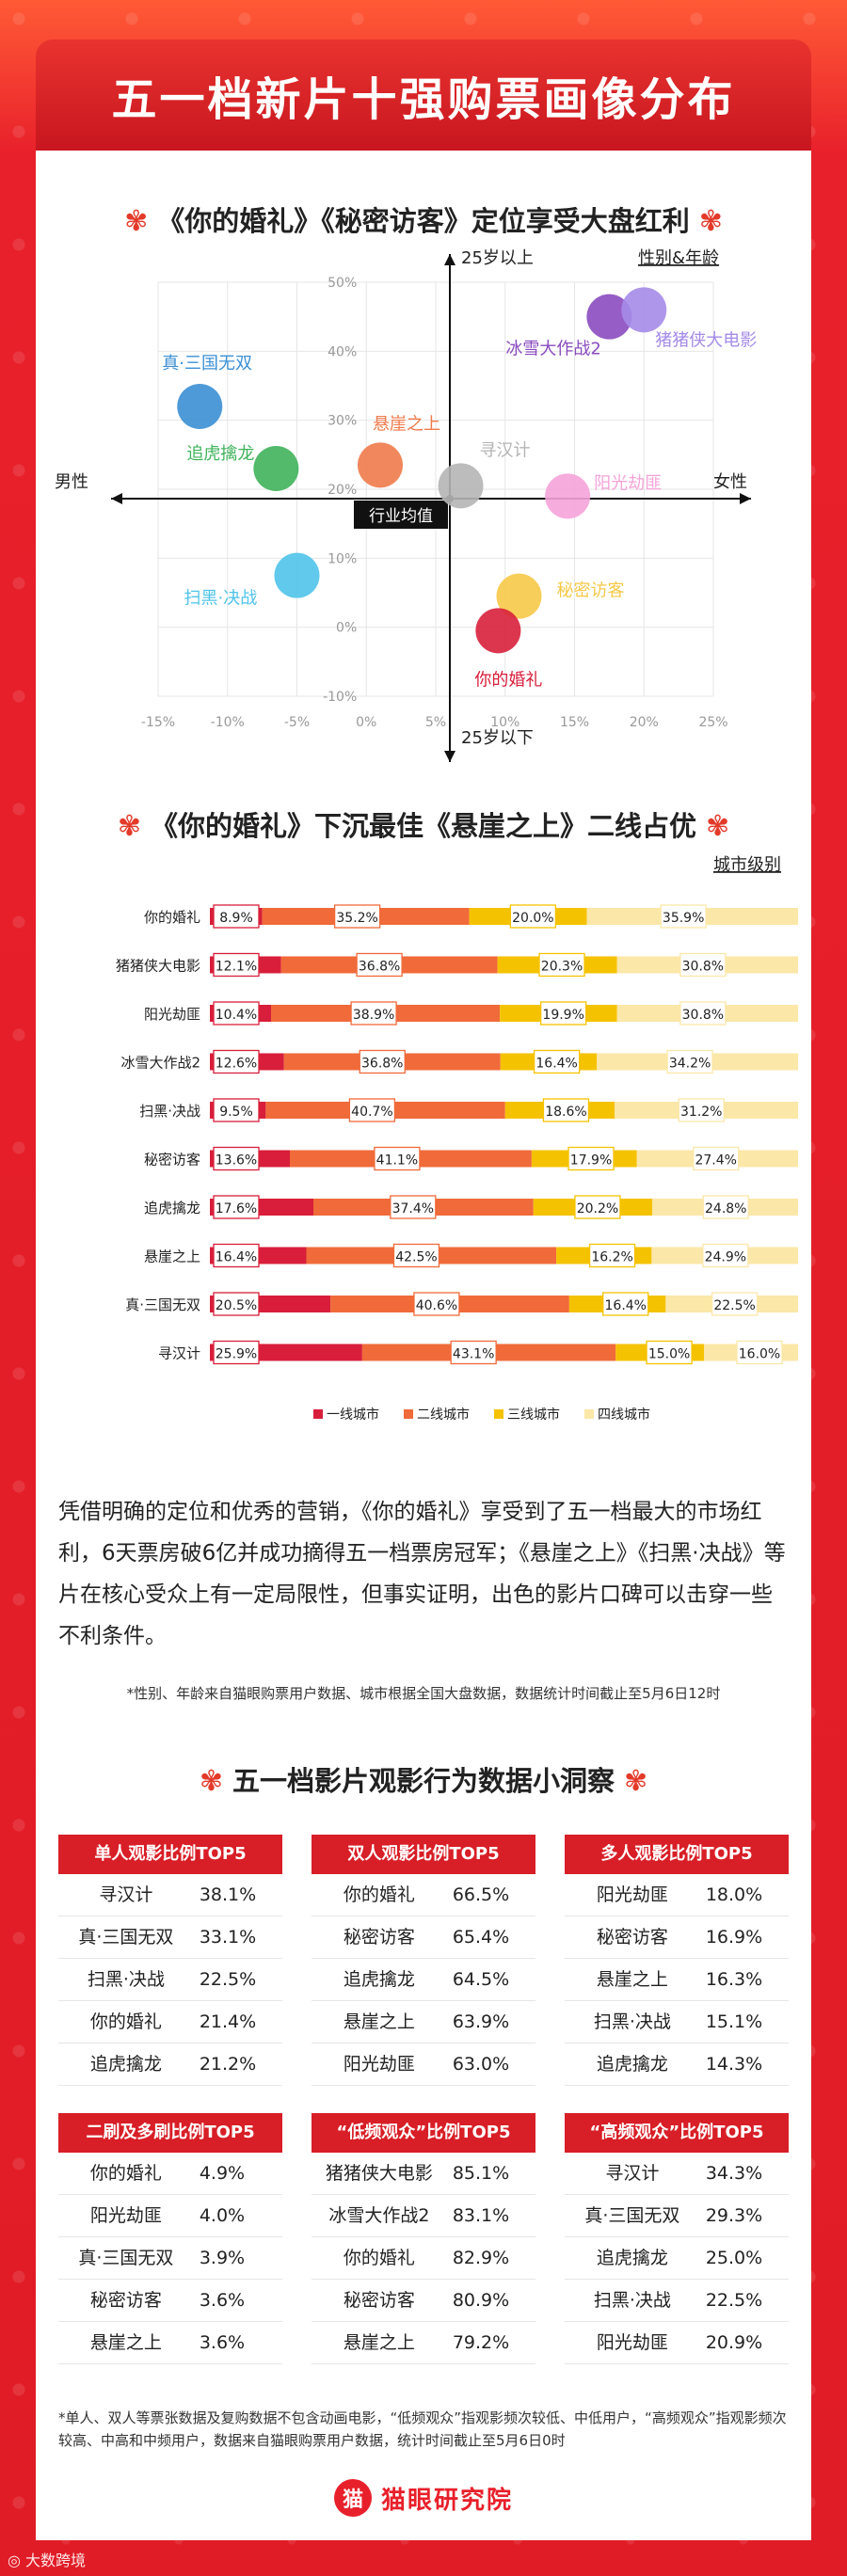 The image size is (847, 2576). I want to click on table-row: 真·三国无双 33.1%, so click(170, 1937).